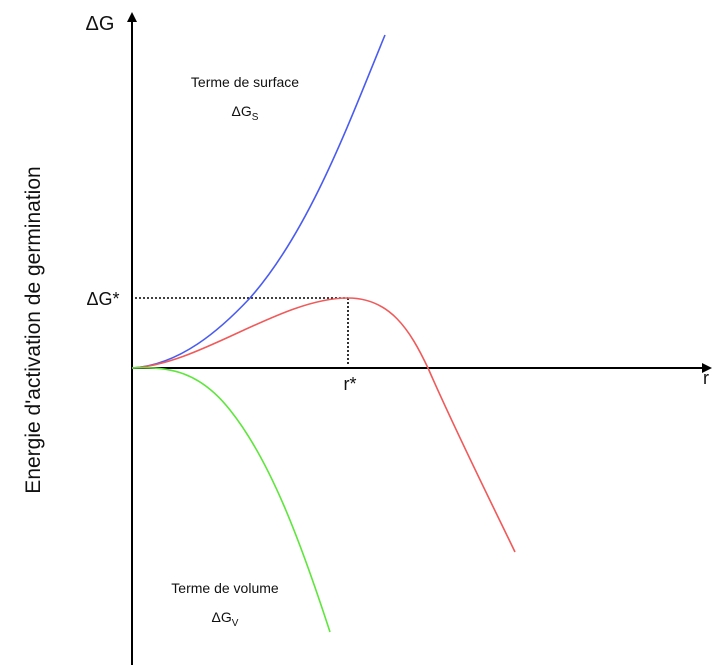 This screenshot has width=712, height=665. What do you see at coordinates (100, 24) in the screenshot?
I see `y-axis-label: ΔG` at bounding box center [100, 24].